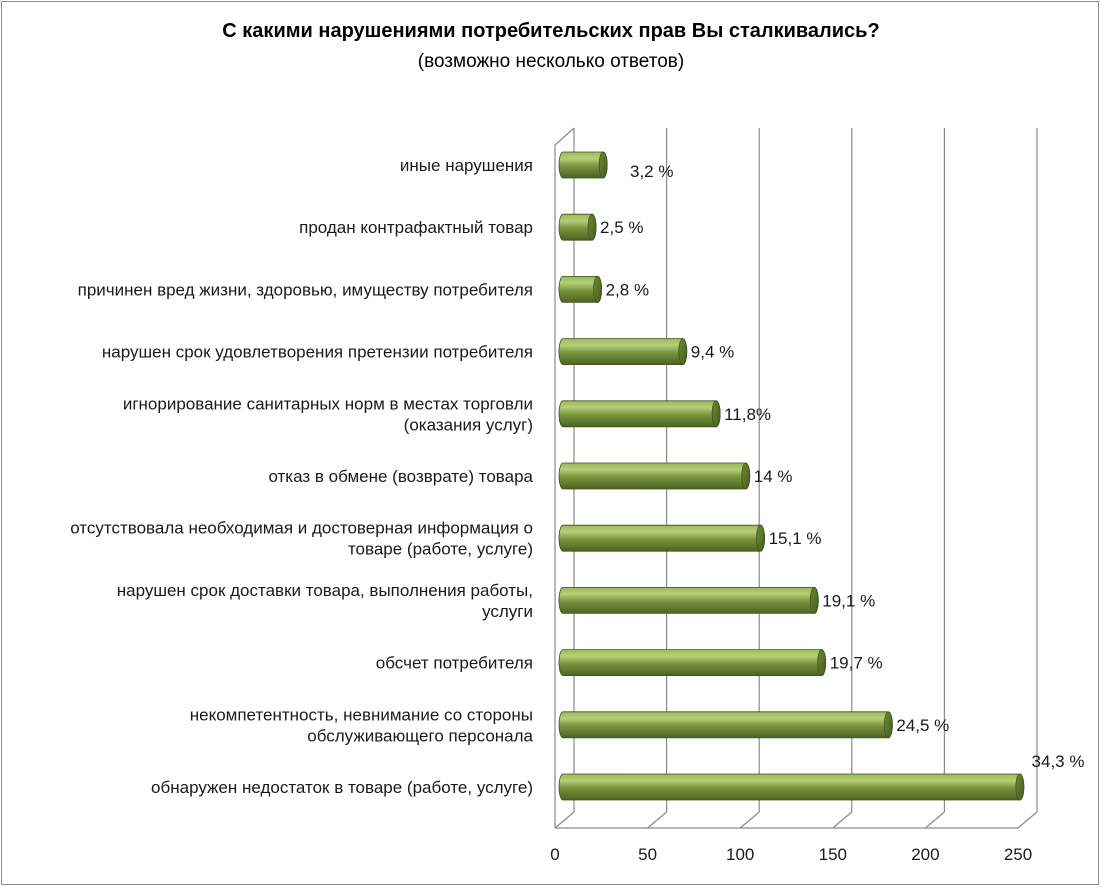 The height and width of the screenshot is (888, 1102). Describe the element at coordinates (922, 725) in the screenshot. I see `data-label: 24,5 %` at that location.